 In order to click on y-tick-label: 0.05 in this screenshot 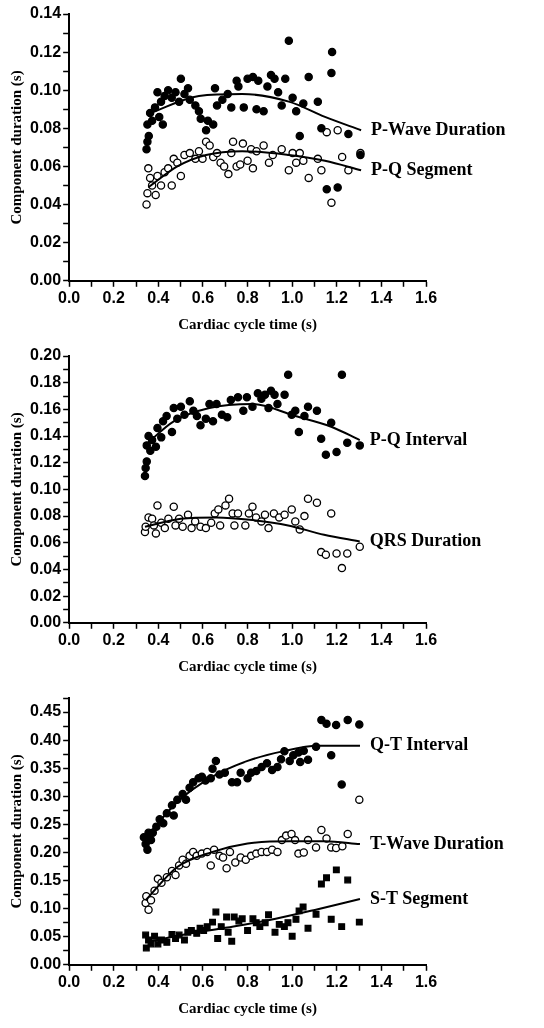, I will do `click(46, 936)`.